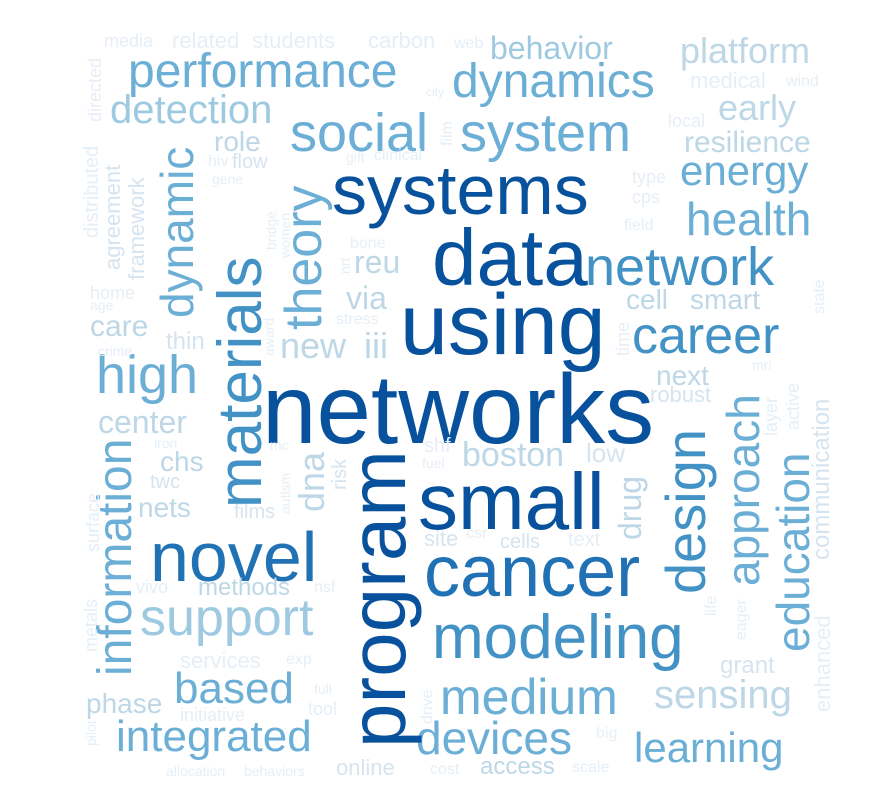  What do you see at coordinates (377, 262) in the screenshot?
I see `word-reu: reu` at bounding box center [377, 262].